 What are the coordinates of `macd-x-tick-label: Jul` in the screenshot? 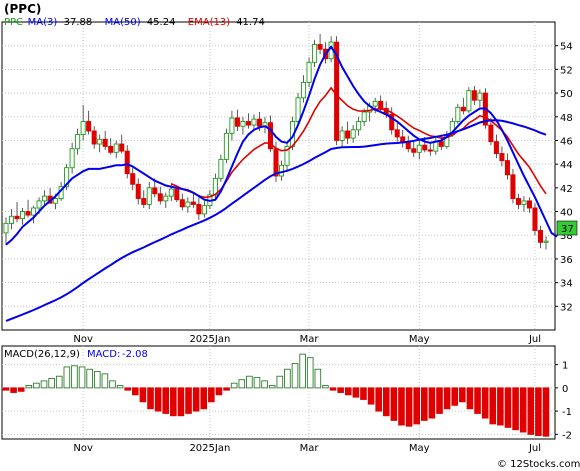 It's located at (534, 448).